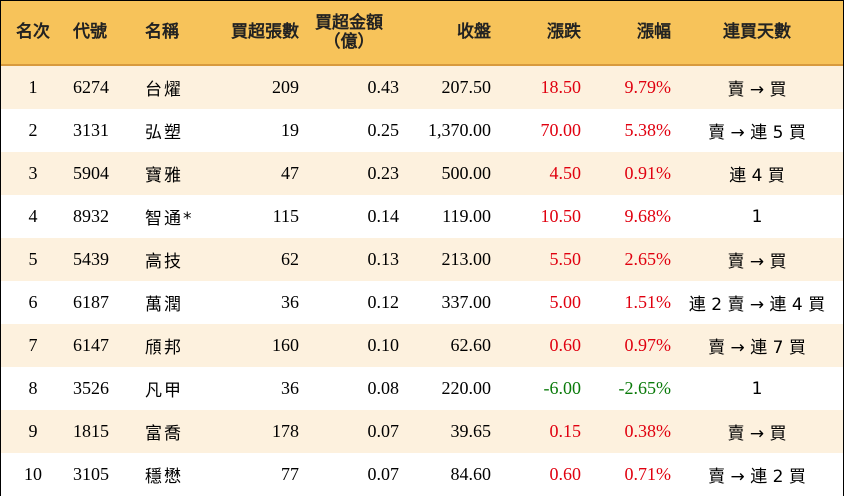 Image resolution: width=844 pixels, height=496 pixels. What do you see at coordinates (349, 302) in the screenshot?
I see `cell-amount: 0.12` at bounding box center [349, 302].